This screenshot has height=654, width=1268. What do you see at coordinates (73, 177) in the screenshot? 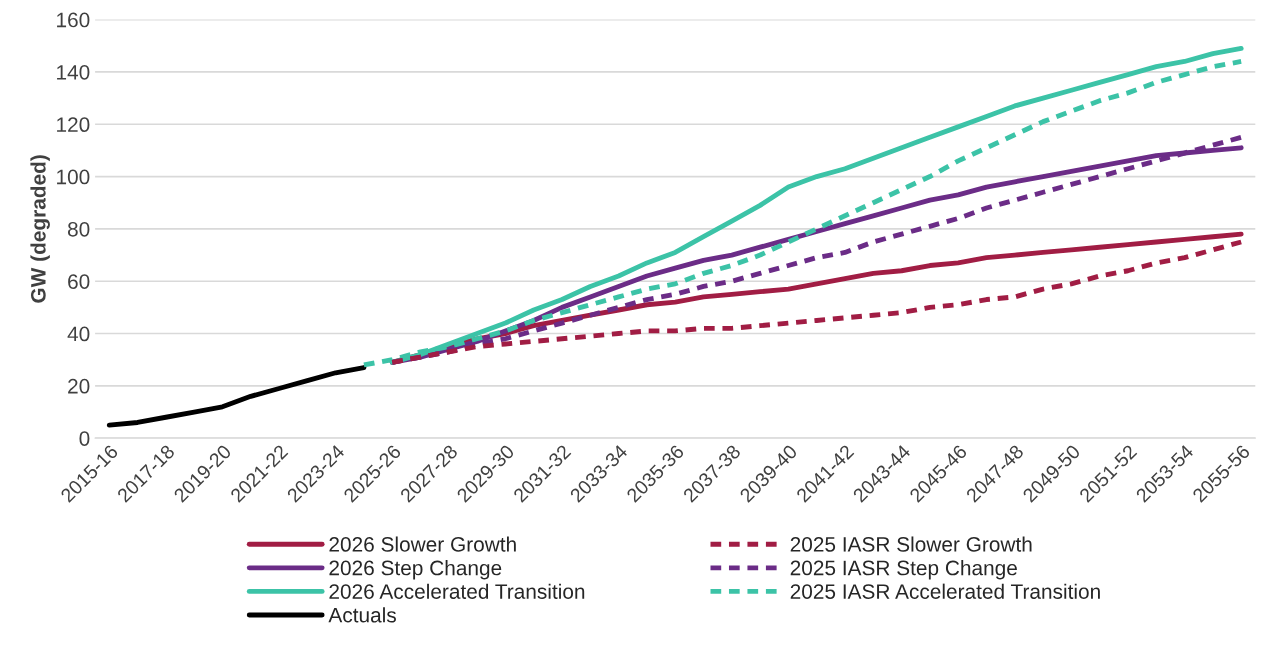
I see `y-tick-label: 100` at bounding box center [73, 177].